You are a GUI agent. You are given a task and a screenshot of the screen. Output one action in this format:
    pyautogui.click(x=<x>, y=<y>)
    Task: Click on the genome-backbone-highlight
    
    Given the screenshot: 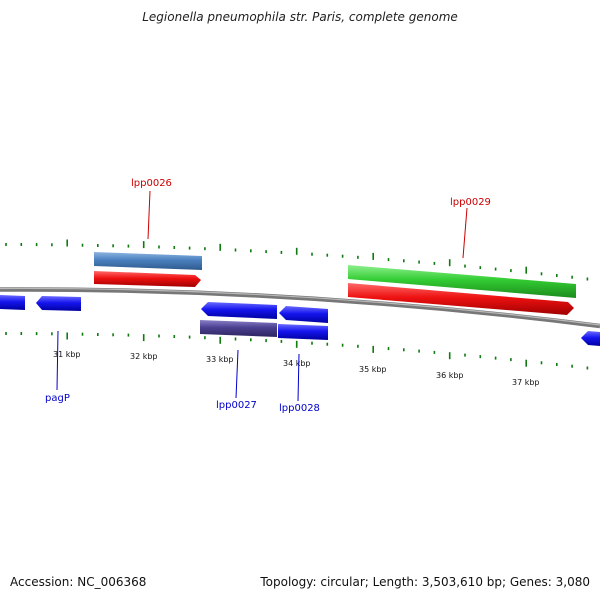 What is the action you would take?
    pyautogui.click(x=300, y=306)
    